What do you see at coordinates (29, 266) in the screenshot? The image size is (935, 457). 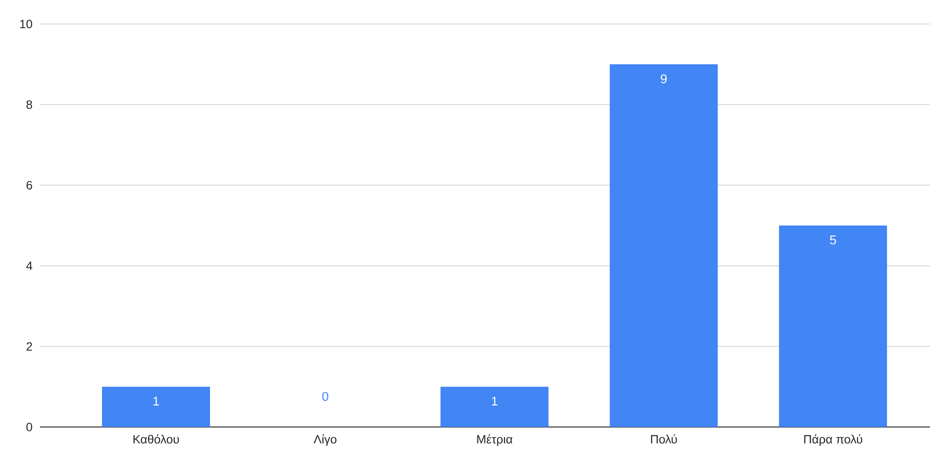 I see `y-tick-label: 4` at bounding box center [29, 266].